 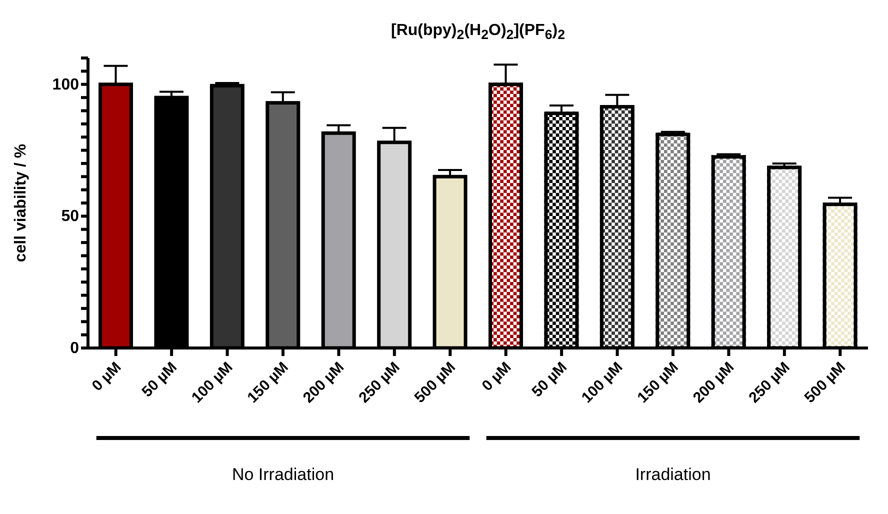 What do you see at coordinates (21, 203) in the screenshot?
I see `y-axis-title: cell viability / %` at bounding box center [21, 203].